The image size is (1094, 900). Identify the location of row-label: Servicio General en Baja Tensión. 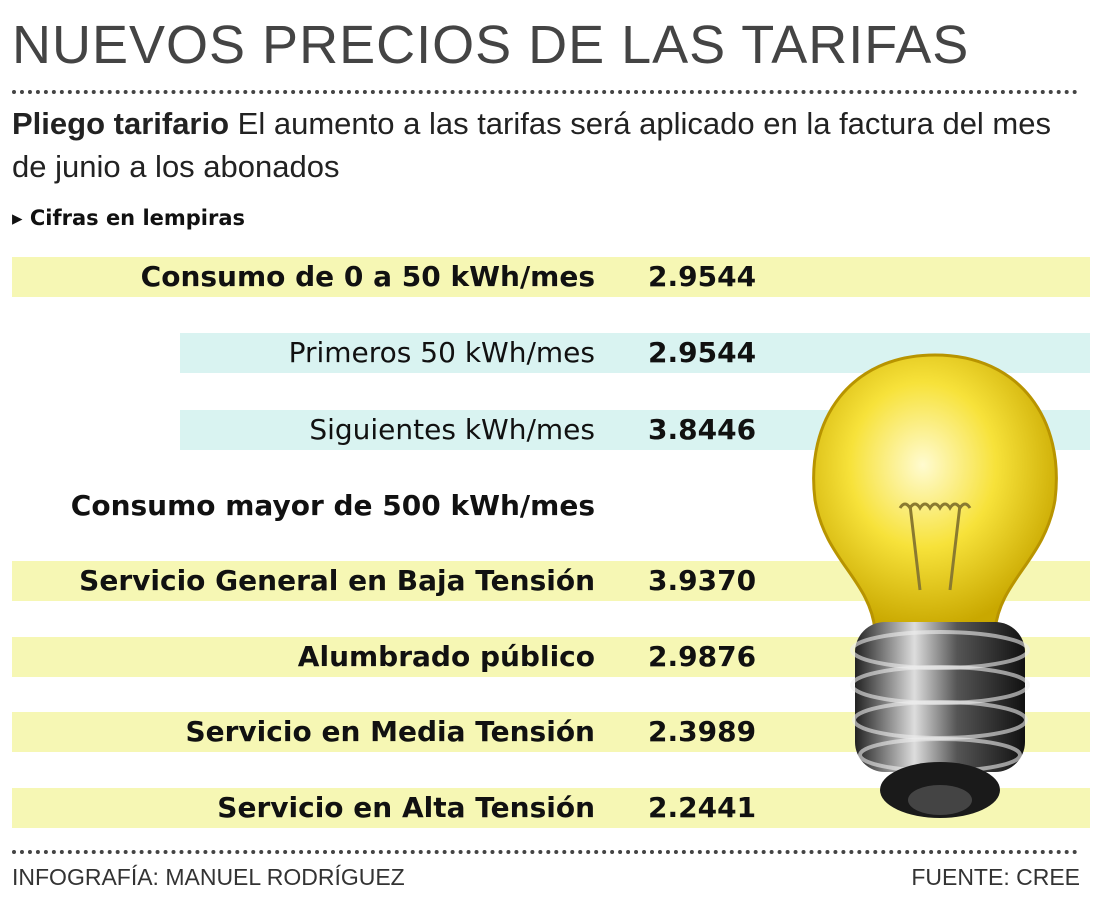
(337, 580).